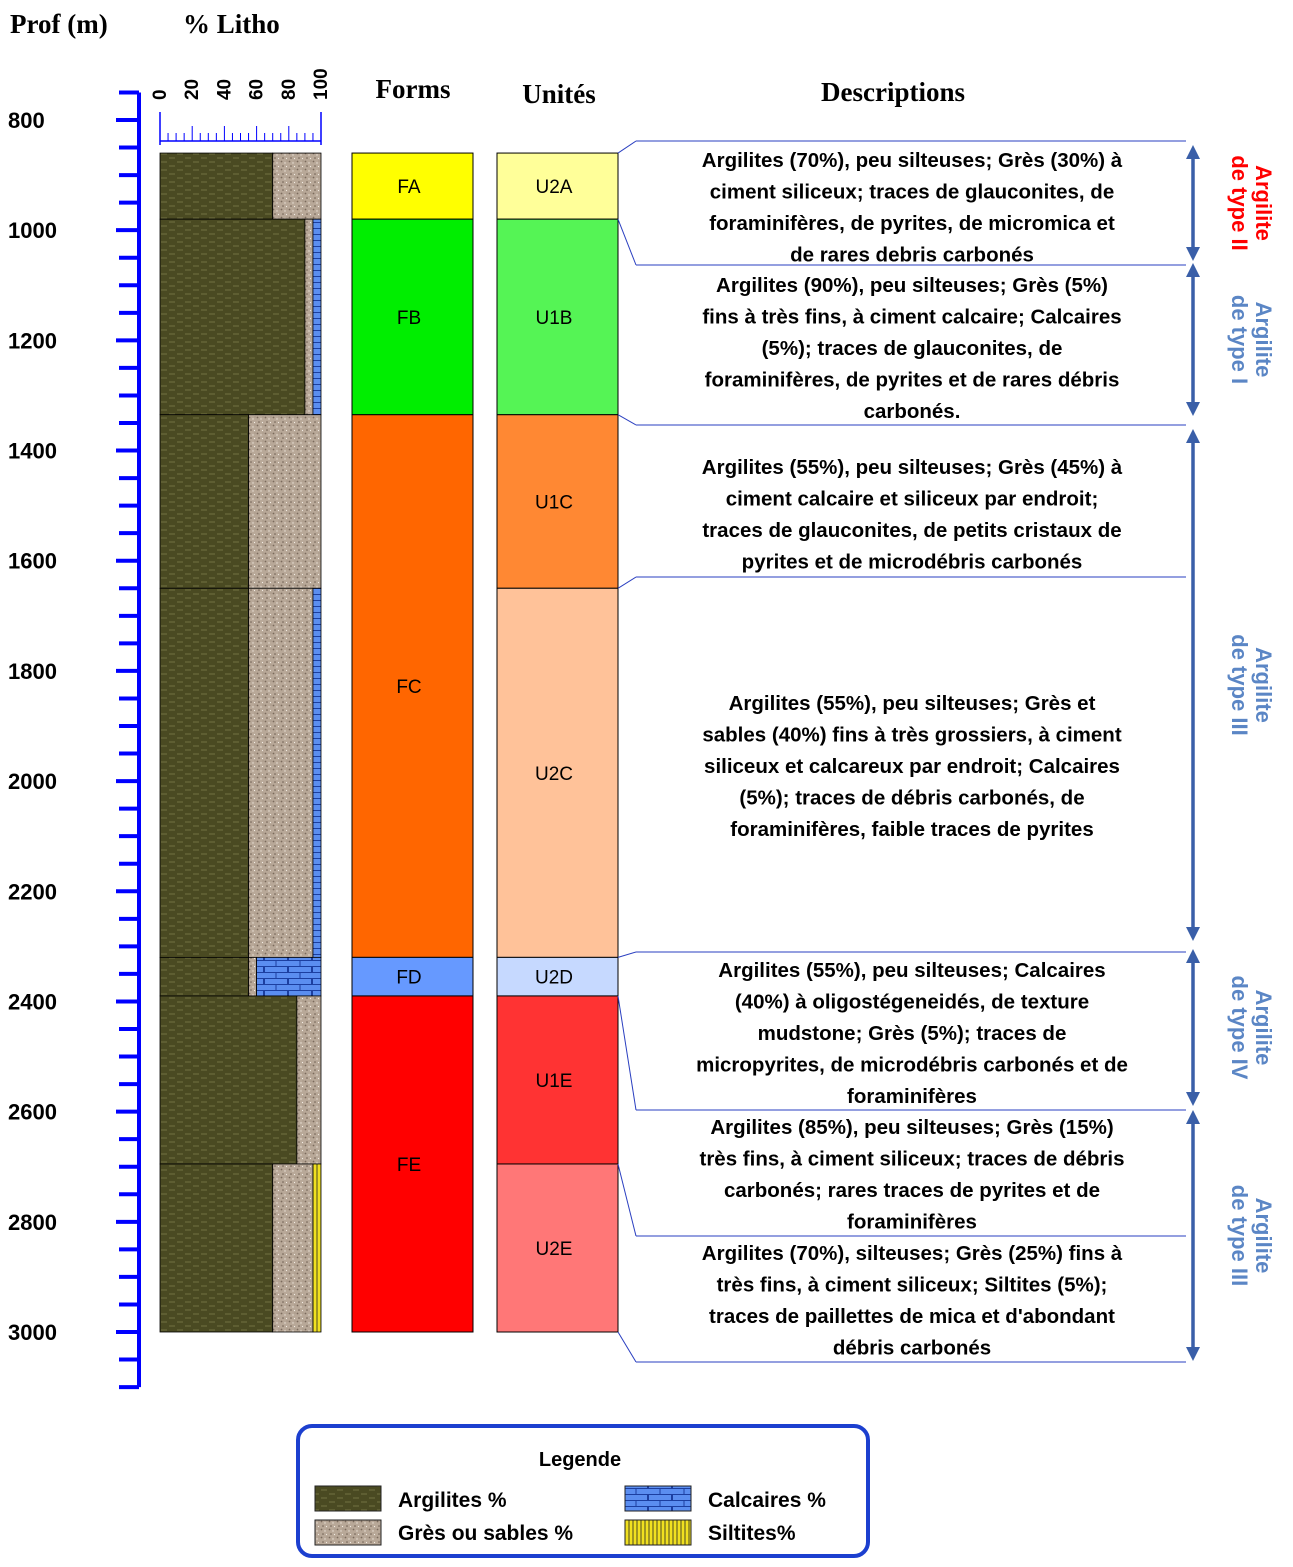 The height and width of the screenshot is (1567, 1293). I want to click on depth-label: 800, so click(26, 120).